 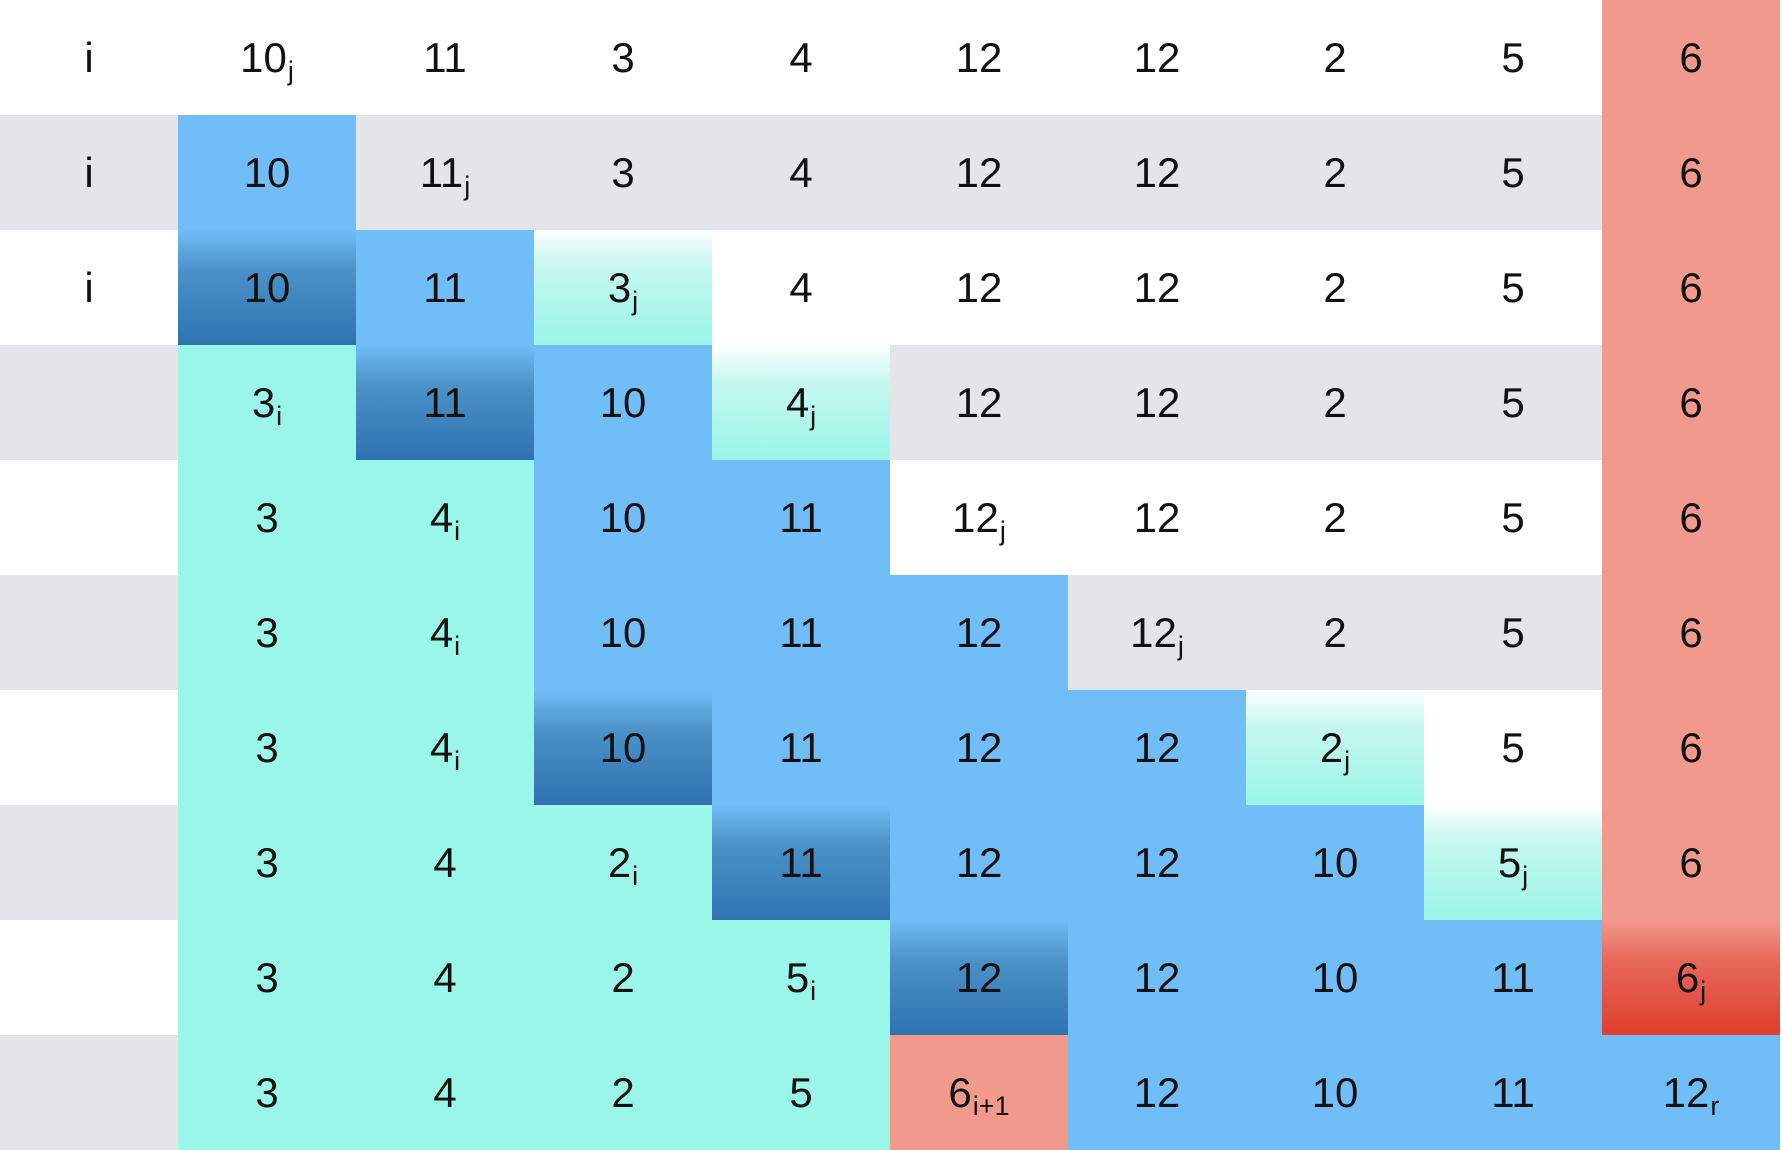 I want to click on row-marker: i, so click(x=89, y=57).